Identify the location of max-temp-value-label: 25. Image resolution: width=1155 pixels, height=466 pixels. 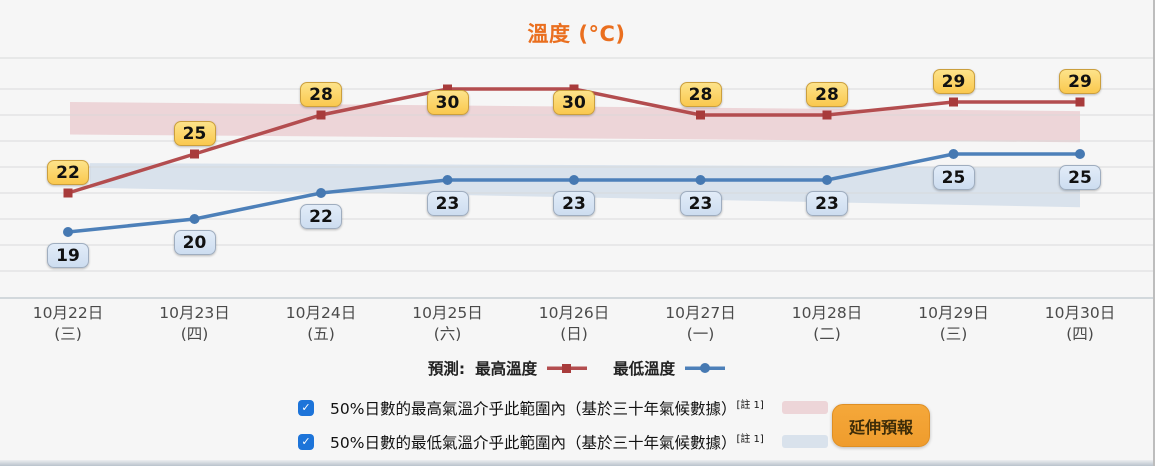
(194, 133).